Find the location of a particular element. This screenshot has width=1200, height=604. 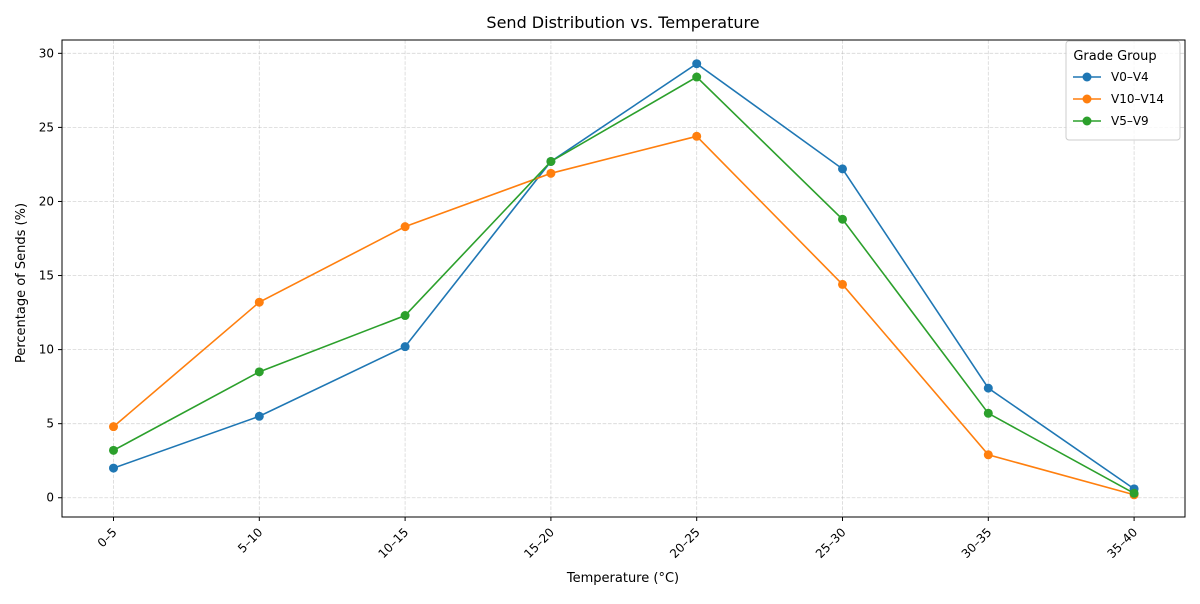

y-tick-label: 10 is located at coordinates (46, 350).